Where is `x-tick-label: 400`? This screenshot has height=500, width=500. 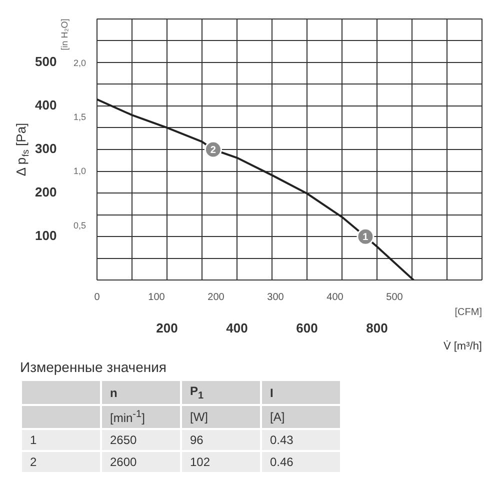 x-tick-label: 400 is located at coordinates (237, 328).